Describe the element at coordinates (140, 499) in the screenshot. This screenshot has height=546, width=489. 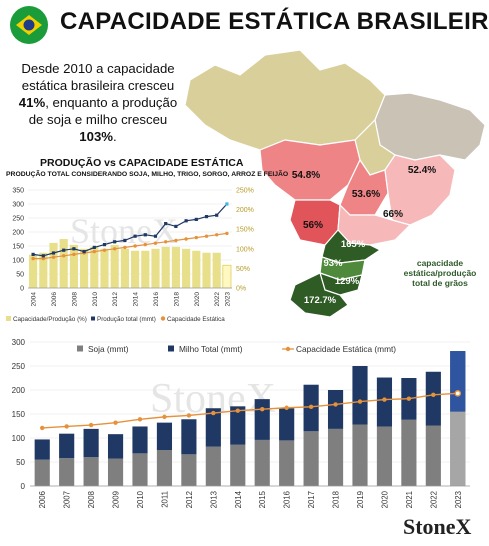
I see `chart2-x-tick: 2010` at that location.